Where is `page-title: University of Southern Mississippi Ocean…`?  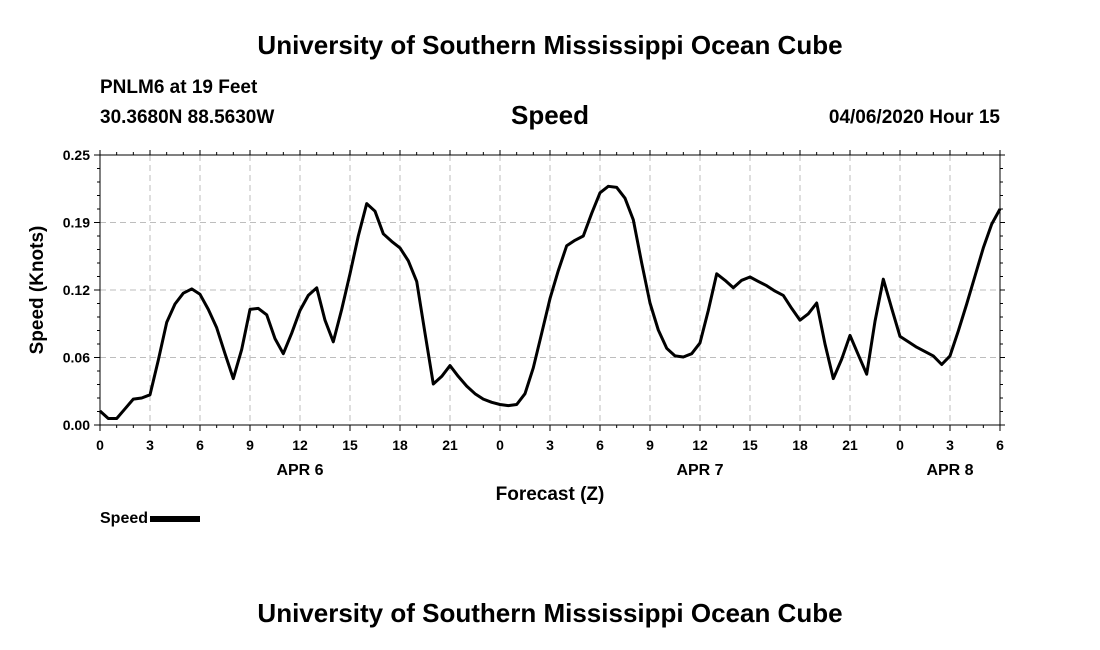 page-title: University of Southern Mississippi Ocean… is located at coordinates (550, 45).